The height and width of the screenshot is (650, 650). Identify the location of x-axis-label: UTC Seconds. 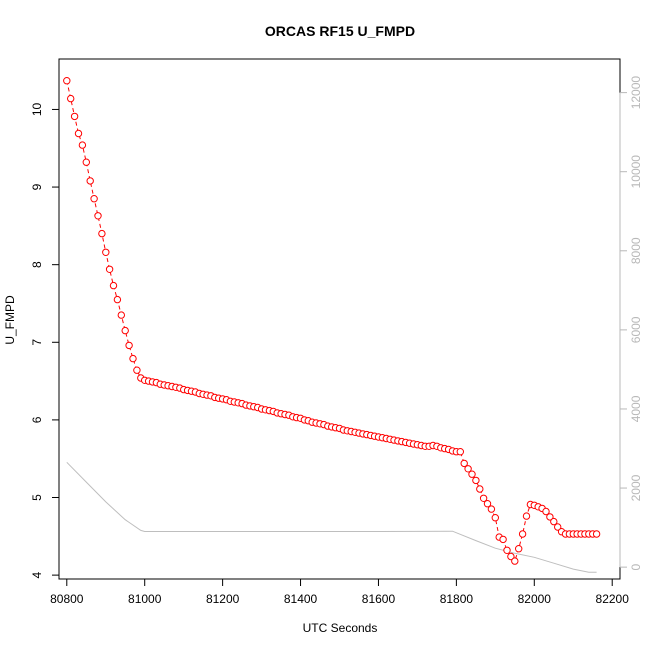
(340, 628).